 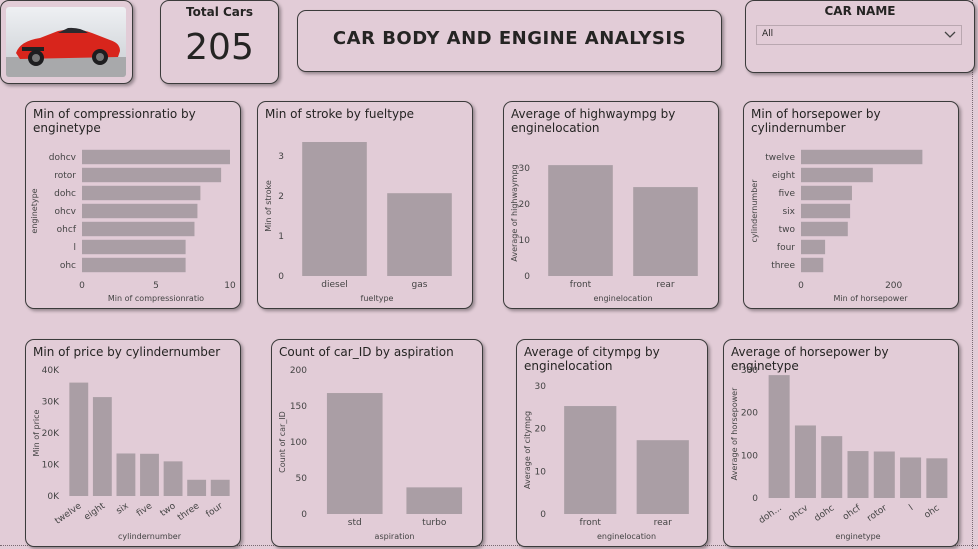 I want to click on category-label: dohc, so click(x=65, y=194).